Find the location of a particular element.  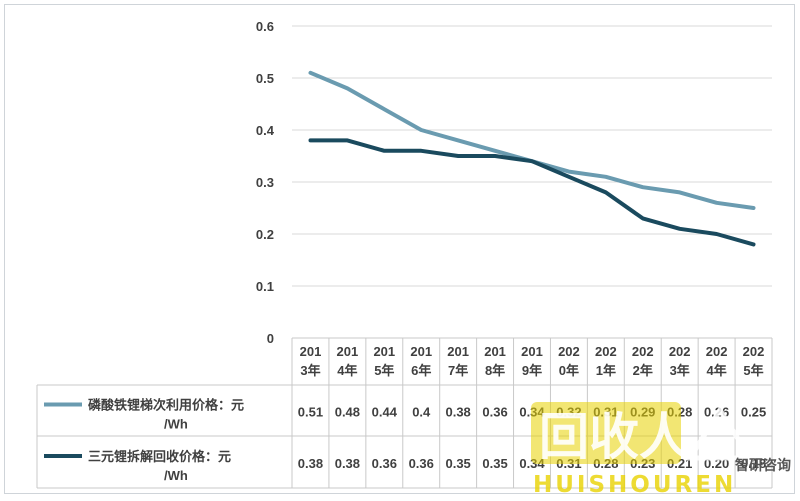

x-tick-label: 2年 is located at coordinates (643, 370).